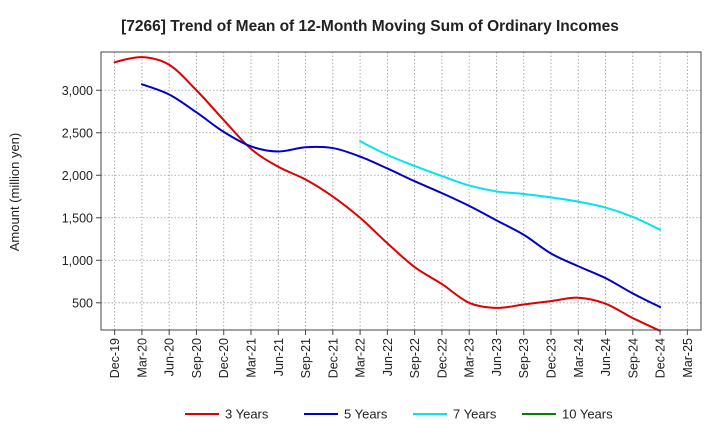 This screenshot has height=440, width=720. Describe the element at coordinates (279, 357) in the screenshot. I see `x-tick-label: Jun-21` at that location.